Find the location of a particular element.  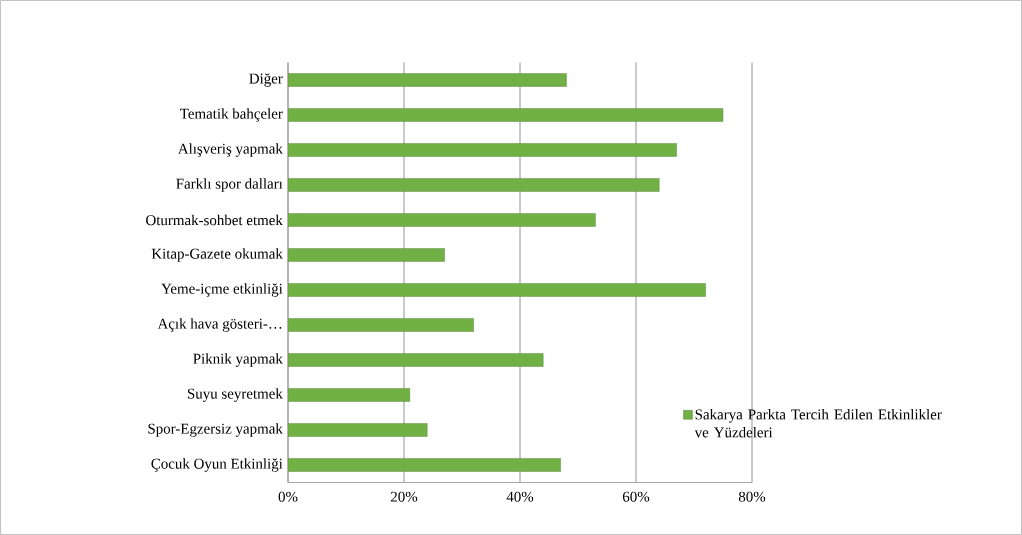

y-tick-label: Alışveriş yapmak is located at coordinates (230, 150).